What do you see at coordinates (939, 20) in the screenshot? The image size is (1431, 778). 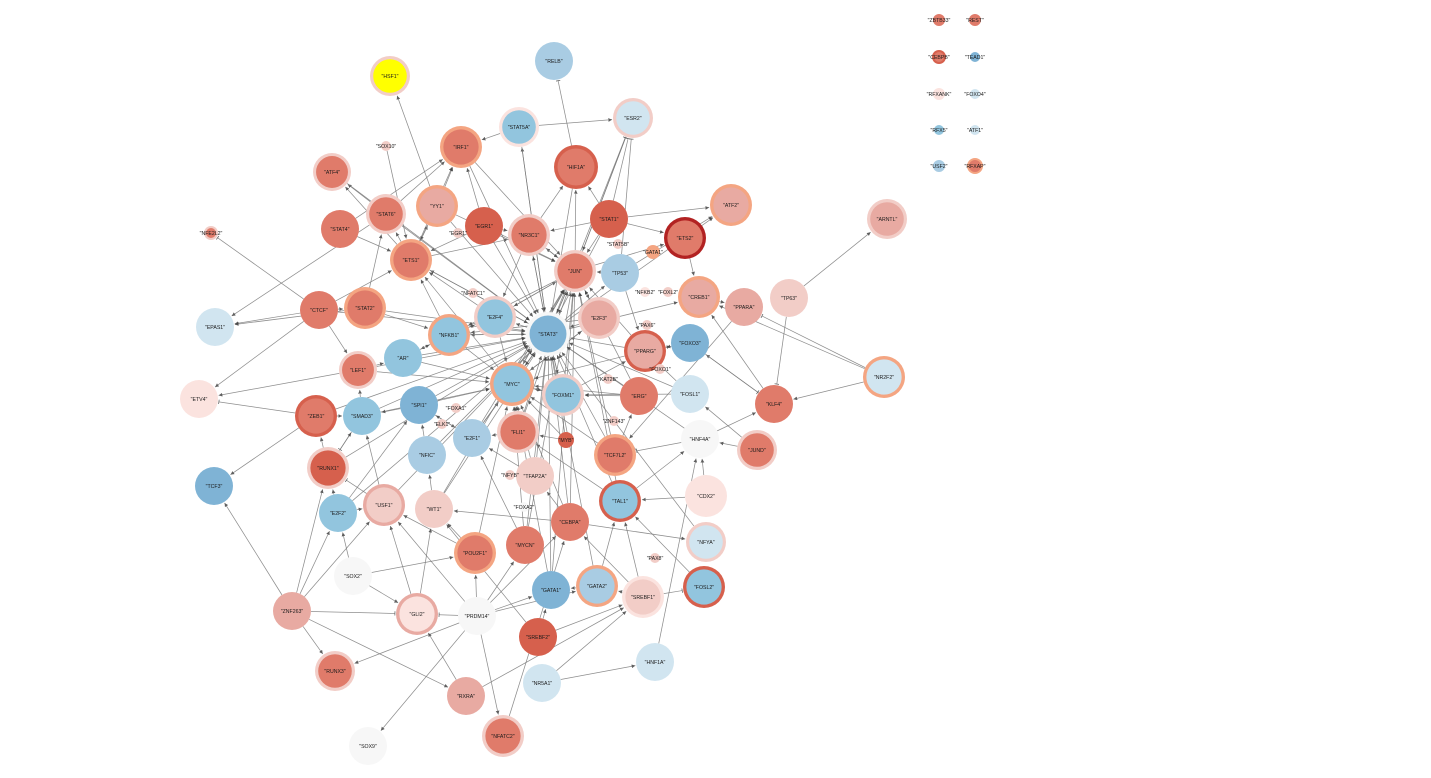 I see `node-zbtb33: "ZBTB33"` at bounding box center [939, 20].